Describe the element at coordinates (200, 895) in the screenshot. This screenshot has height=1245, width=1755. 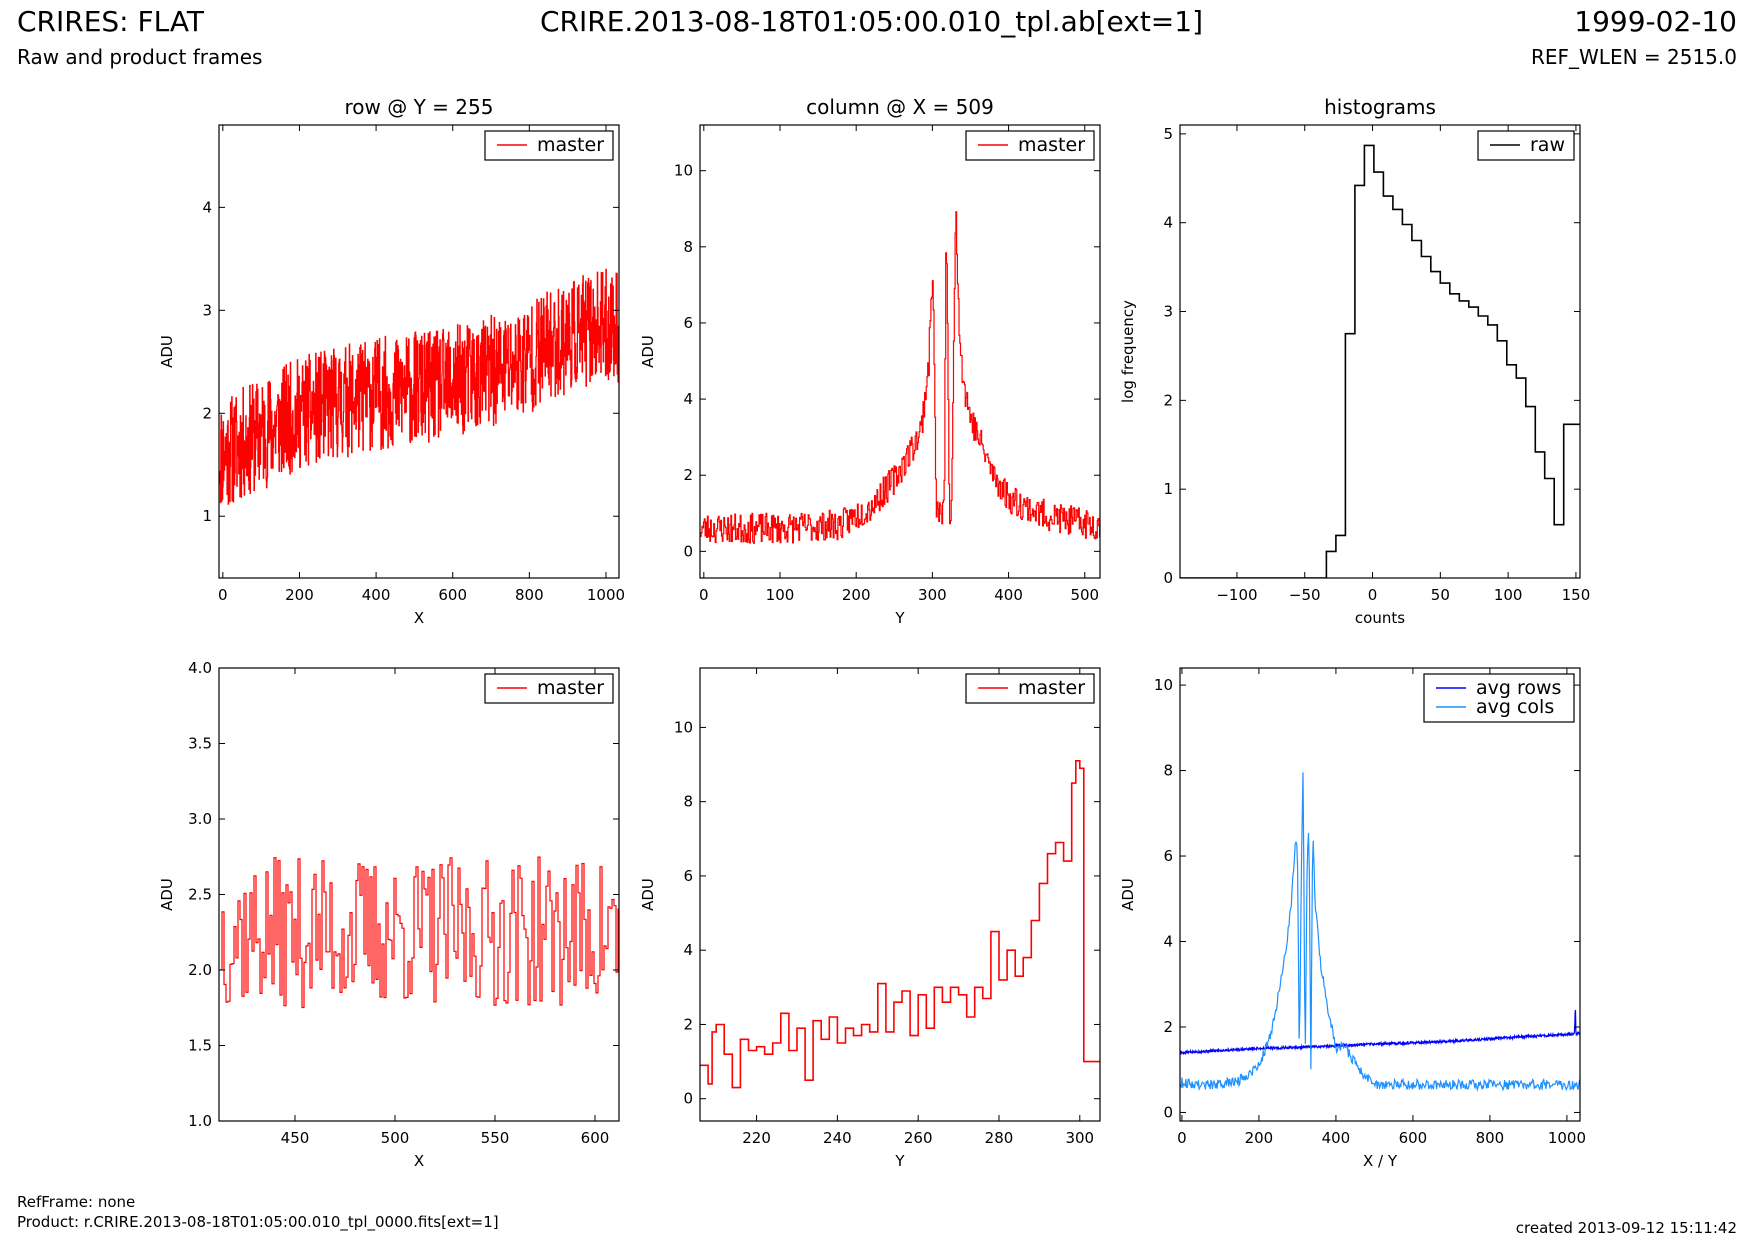
I see `y-tick-label: 2.5` at that location.